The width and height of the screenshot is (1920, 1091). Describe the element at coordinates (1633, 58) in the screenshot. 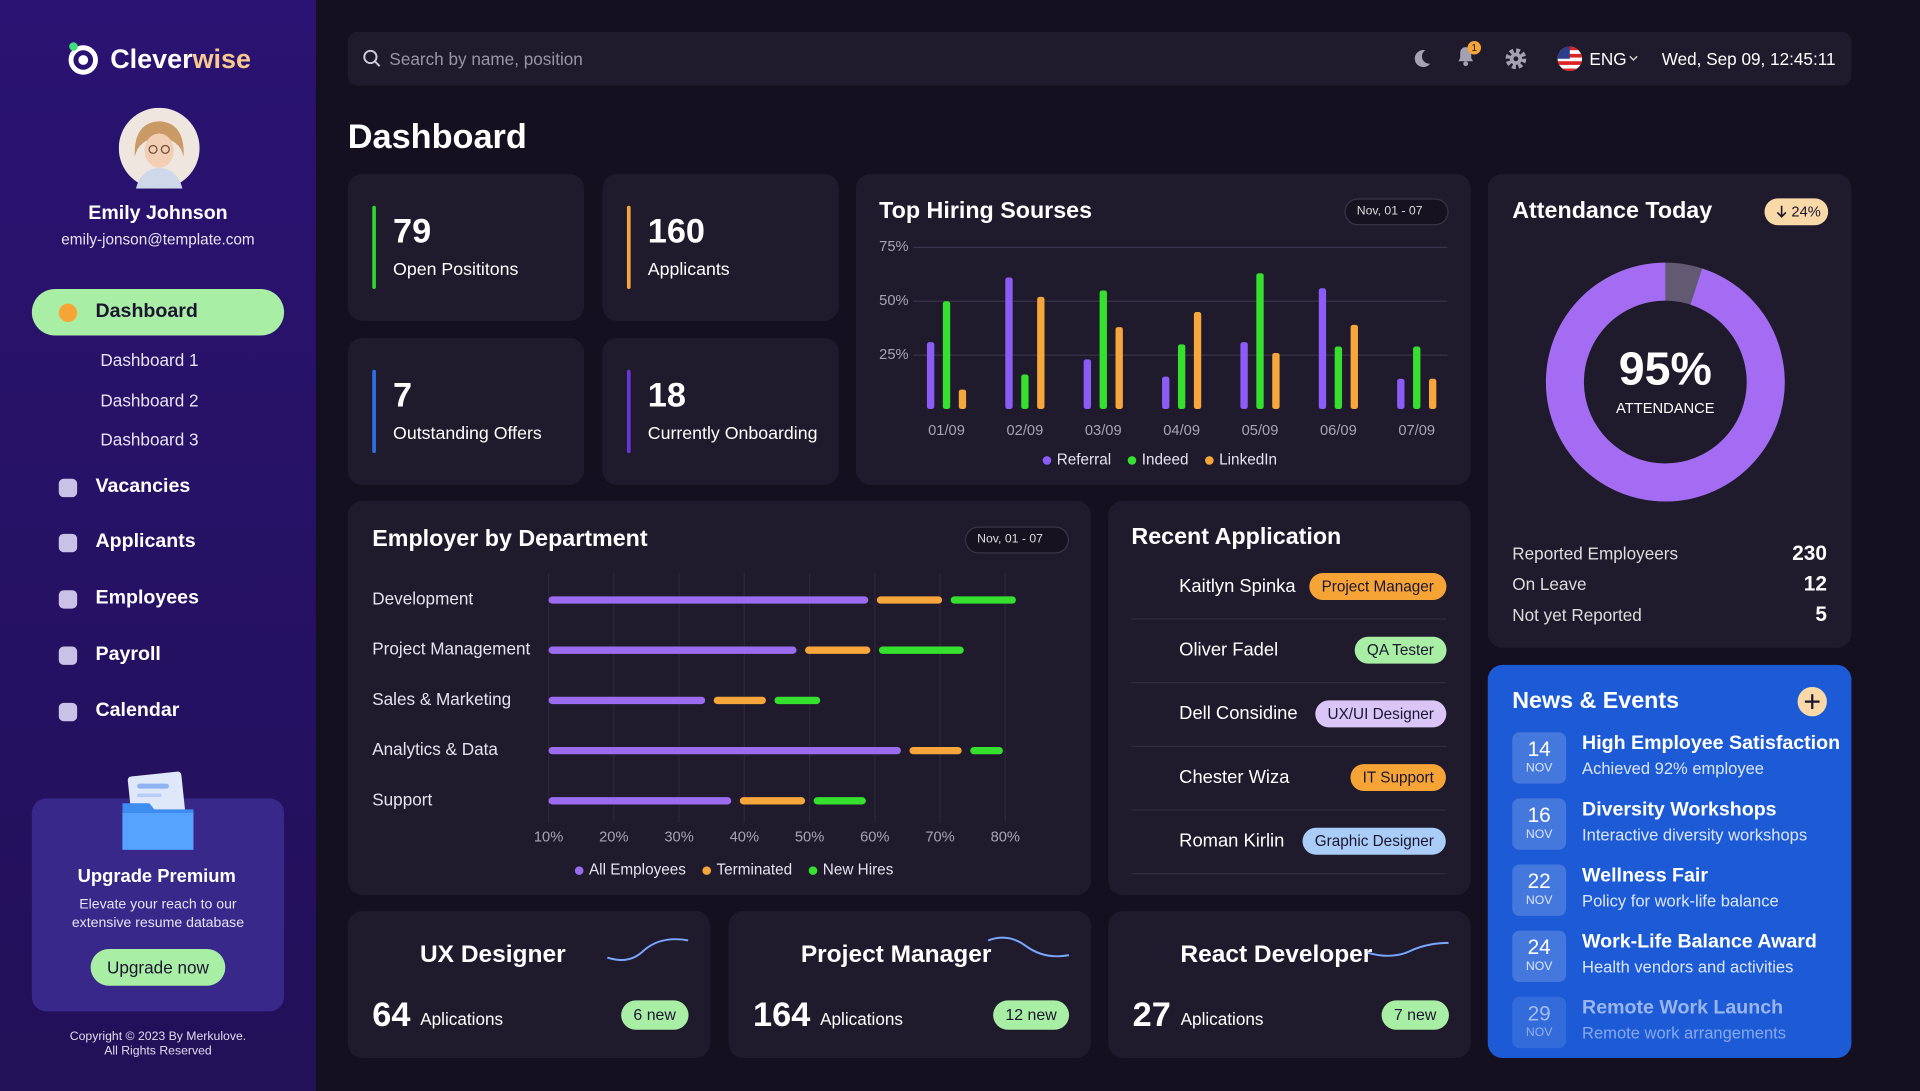

I see `language-chevron` at that location.